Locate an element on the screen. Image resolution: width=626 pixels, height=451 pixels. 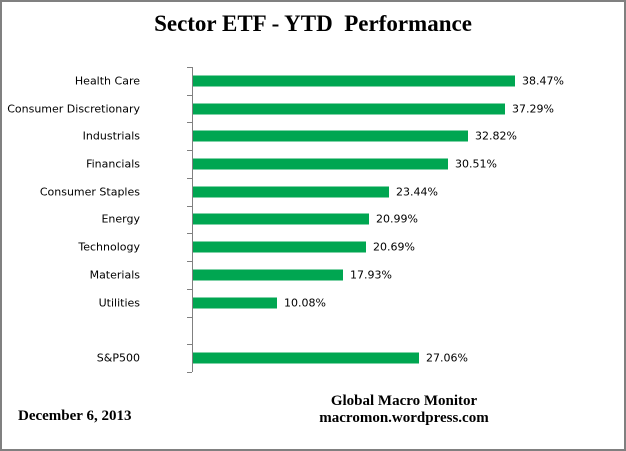
value-label: 30.51% is located at coordinates (476, 164).